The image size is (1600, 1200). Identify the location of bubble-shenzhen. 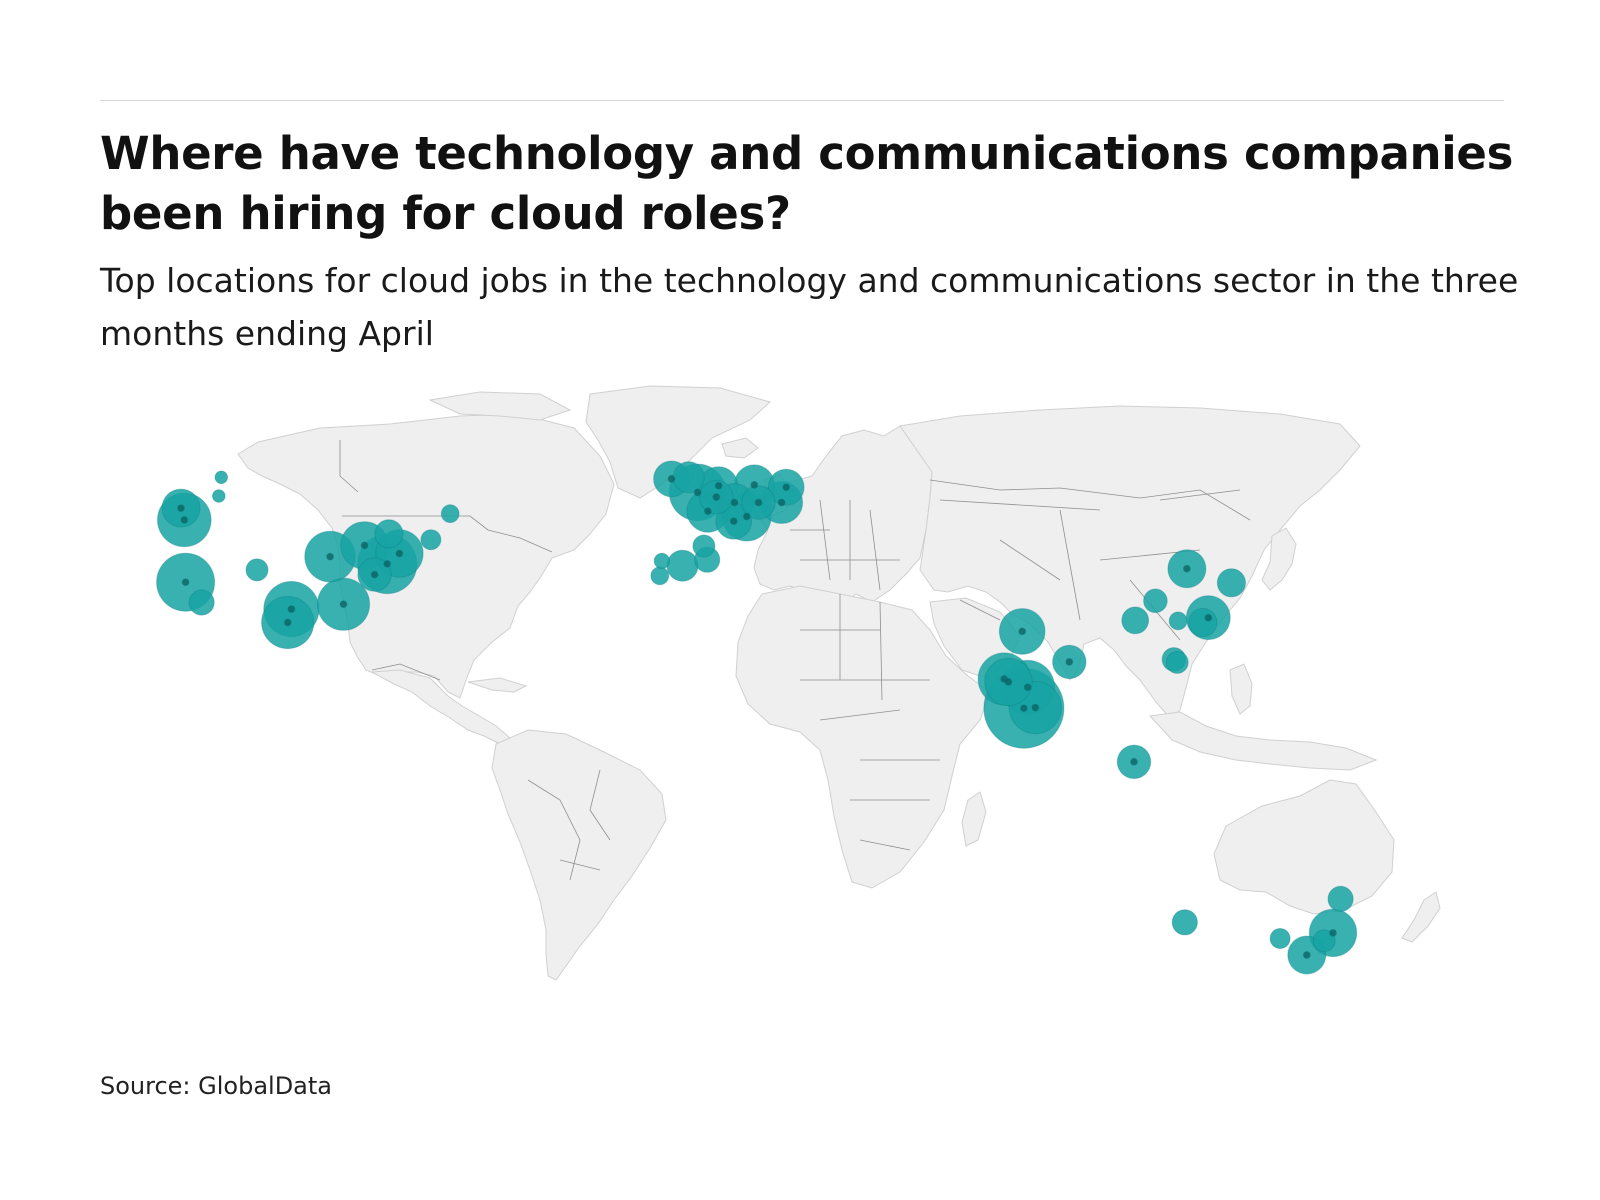
(1177, 662).